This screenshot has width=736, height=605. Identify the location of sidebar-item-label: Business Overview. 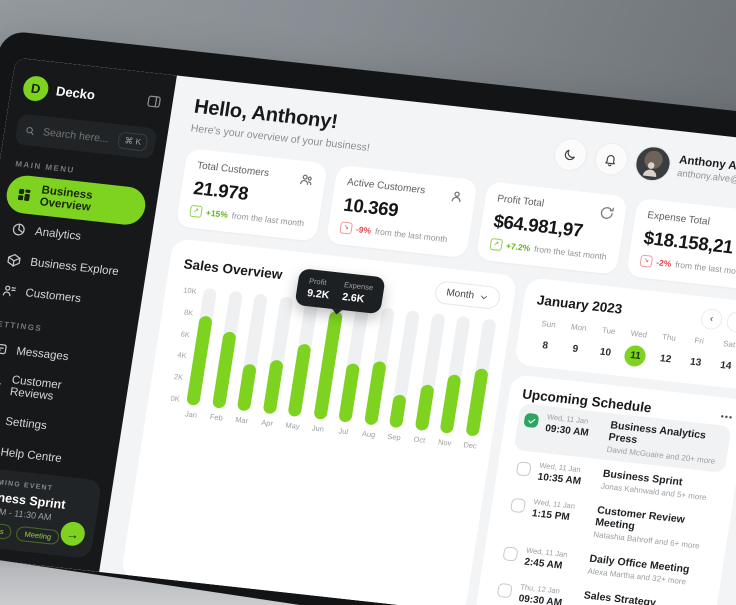
(66, 199).